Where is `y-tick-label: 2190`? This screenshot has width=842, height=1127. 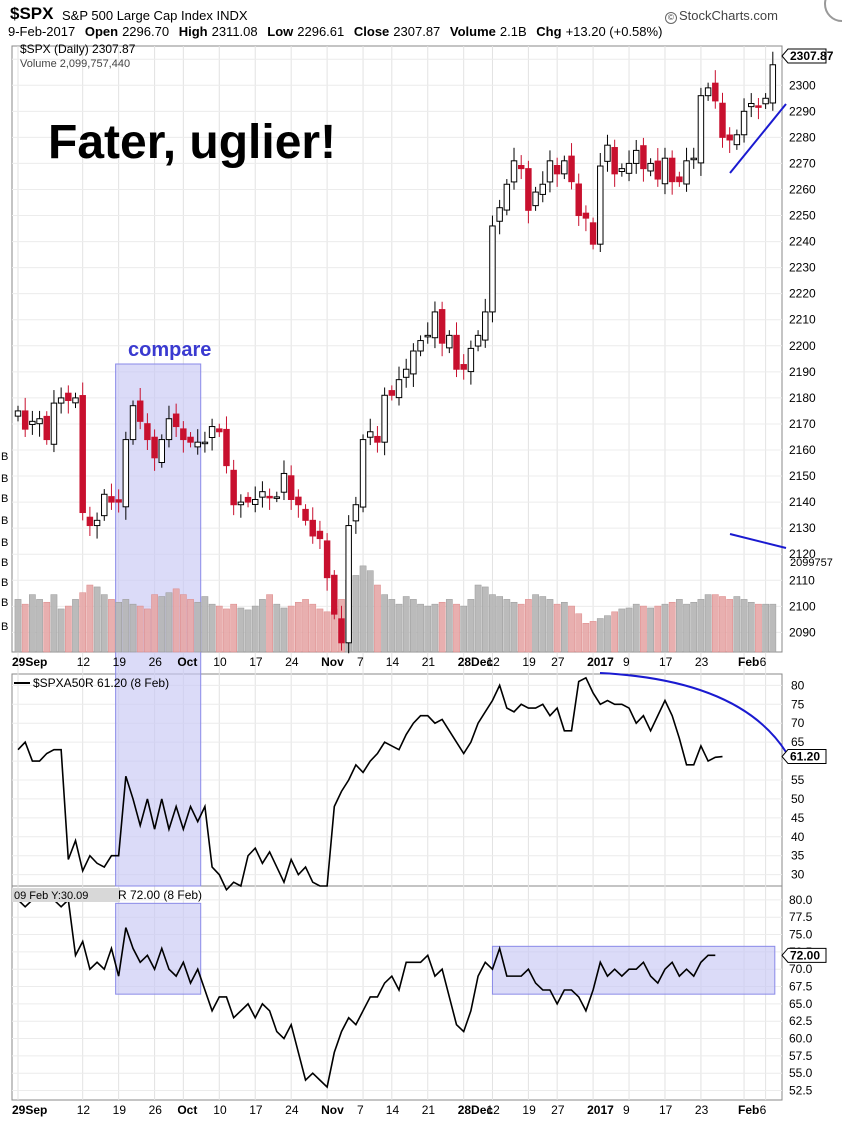
y-tick-label: 2190 is located at coordinates (802, 372).